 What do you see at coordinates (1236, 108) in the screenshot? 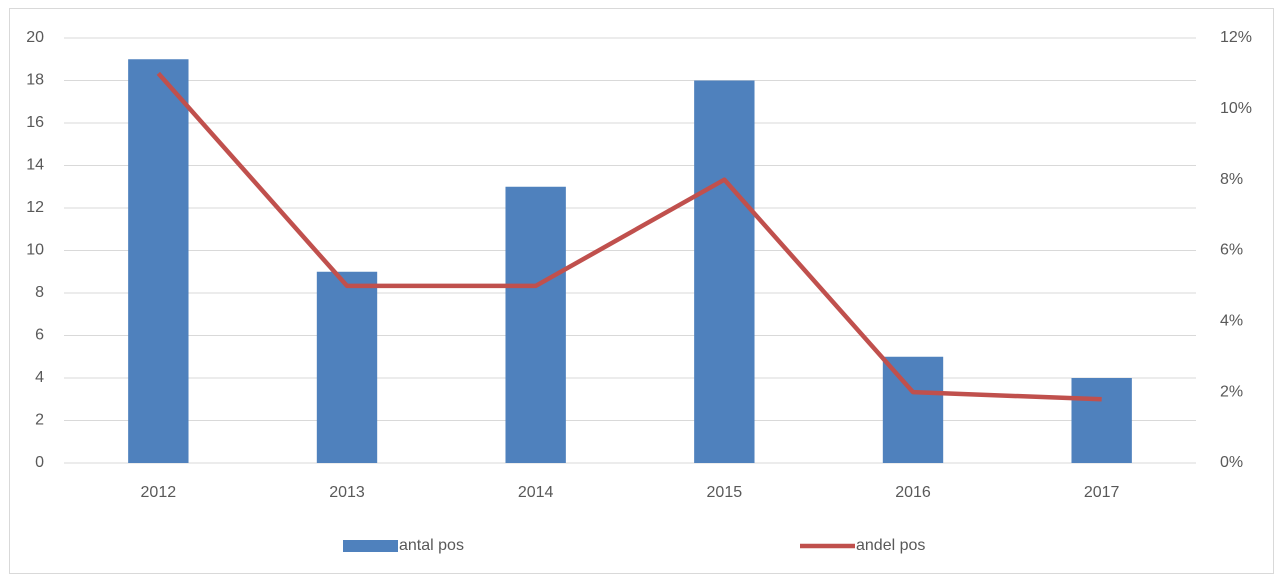
I see `y2-tick-label: 10%` at bounding box center [1236, 108].